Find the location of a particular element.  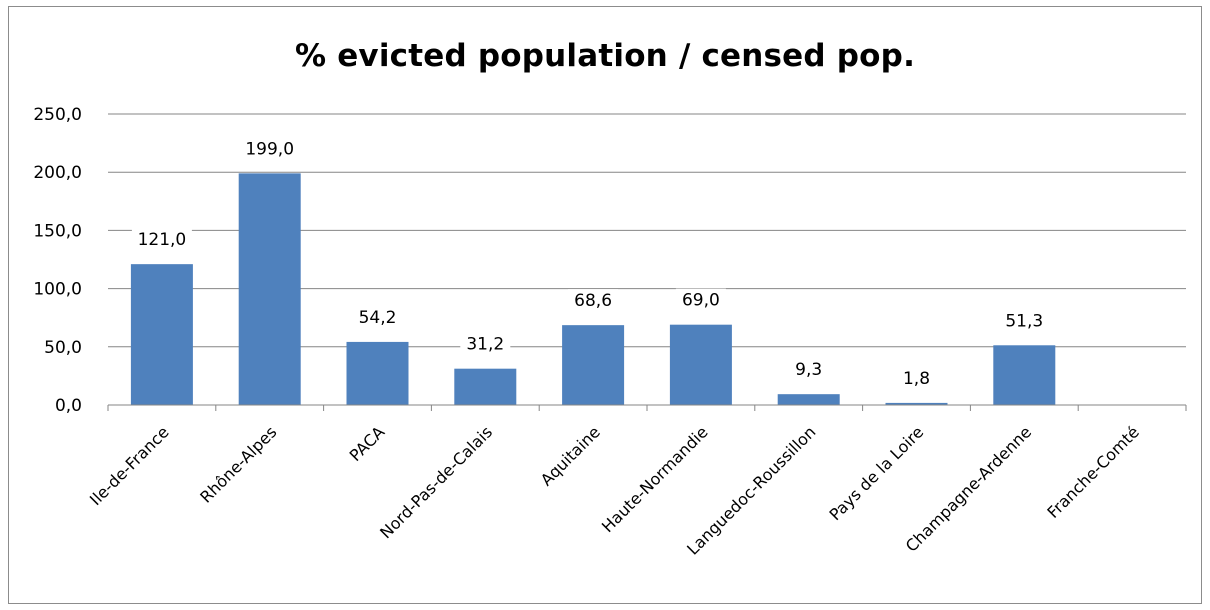

data-label: 199,0 is located at coordinates (269, 149).